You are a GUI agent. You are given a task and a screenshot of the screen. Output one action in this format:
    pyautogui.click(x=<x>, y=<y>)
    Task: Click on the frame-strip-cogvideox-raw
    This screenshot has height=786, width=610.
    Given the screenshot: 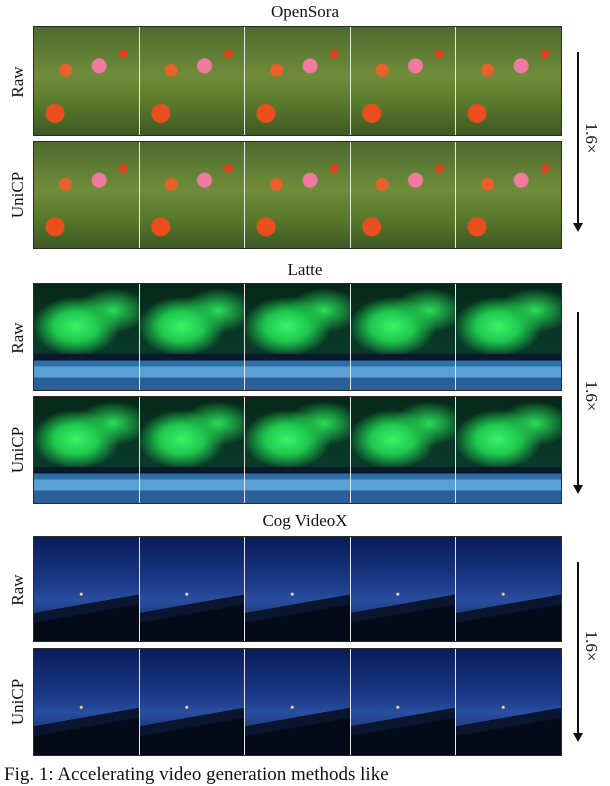 What is the action you would take?
    pyautogui.click(x=297, y=589)
    